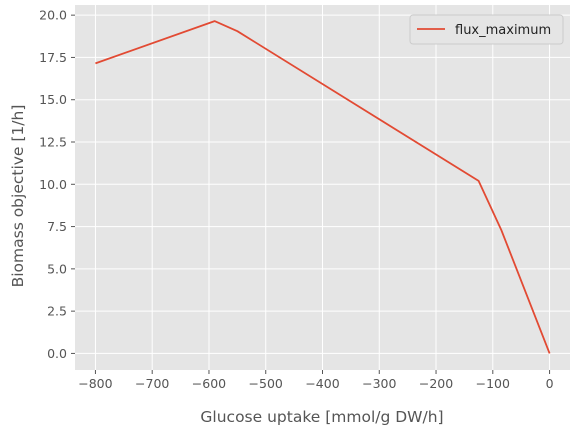  I want to click on y-tick-label: 5.0, so click(57, 268).